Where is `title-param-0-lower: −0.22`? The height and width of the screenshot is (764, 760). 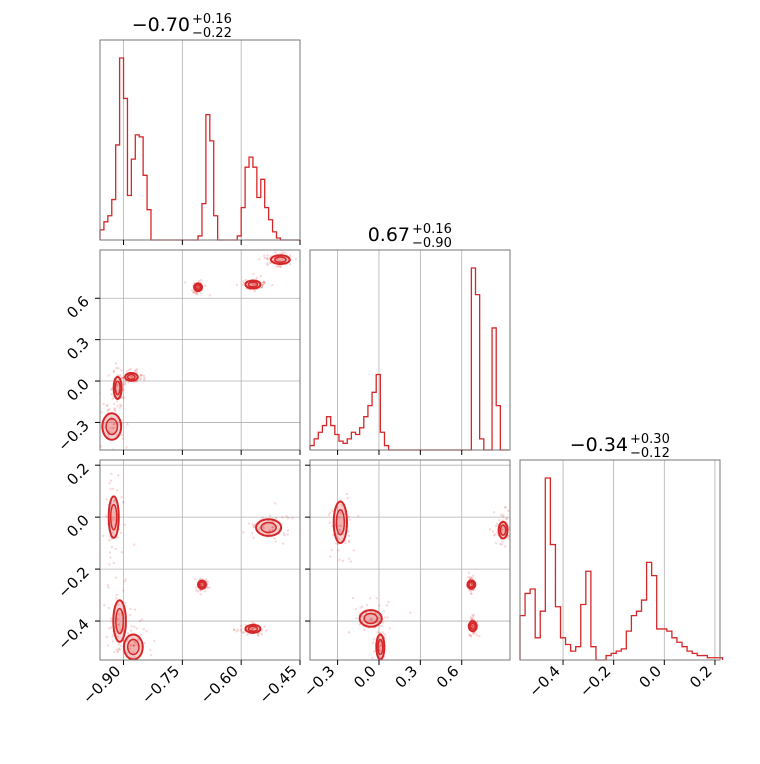
title-param-0-lower: −0.22 is located at coordinates (212, 33).